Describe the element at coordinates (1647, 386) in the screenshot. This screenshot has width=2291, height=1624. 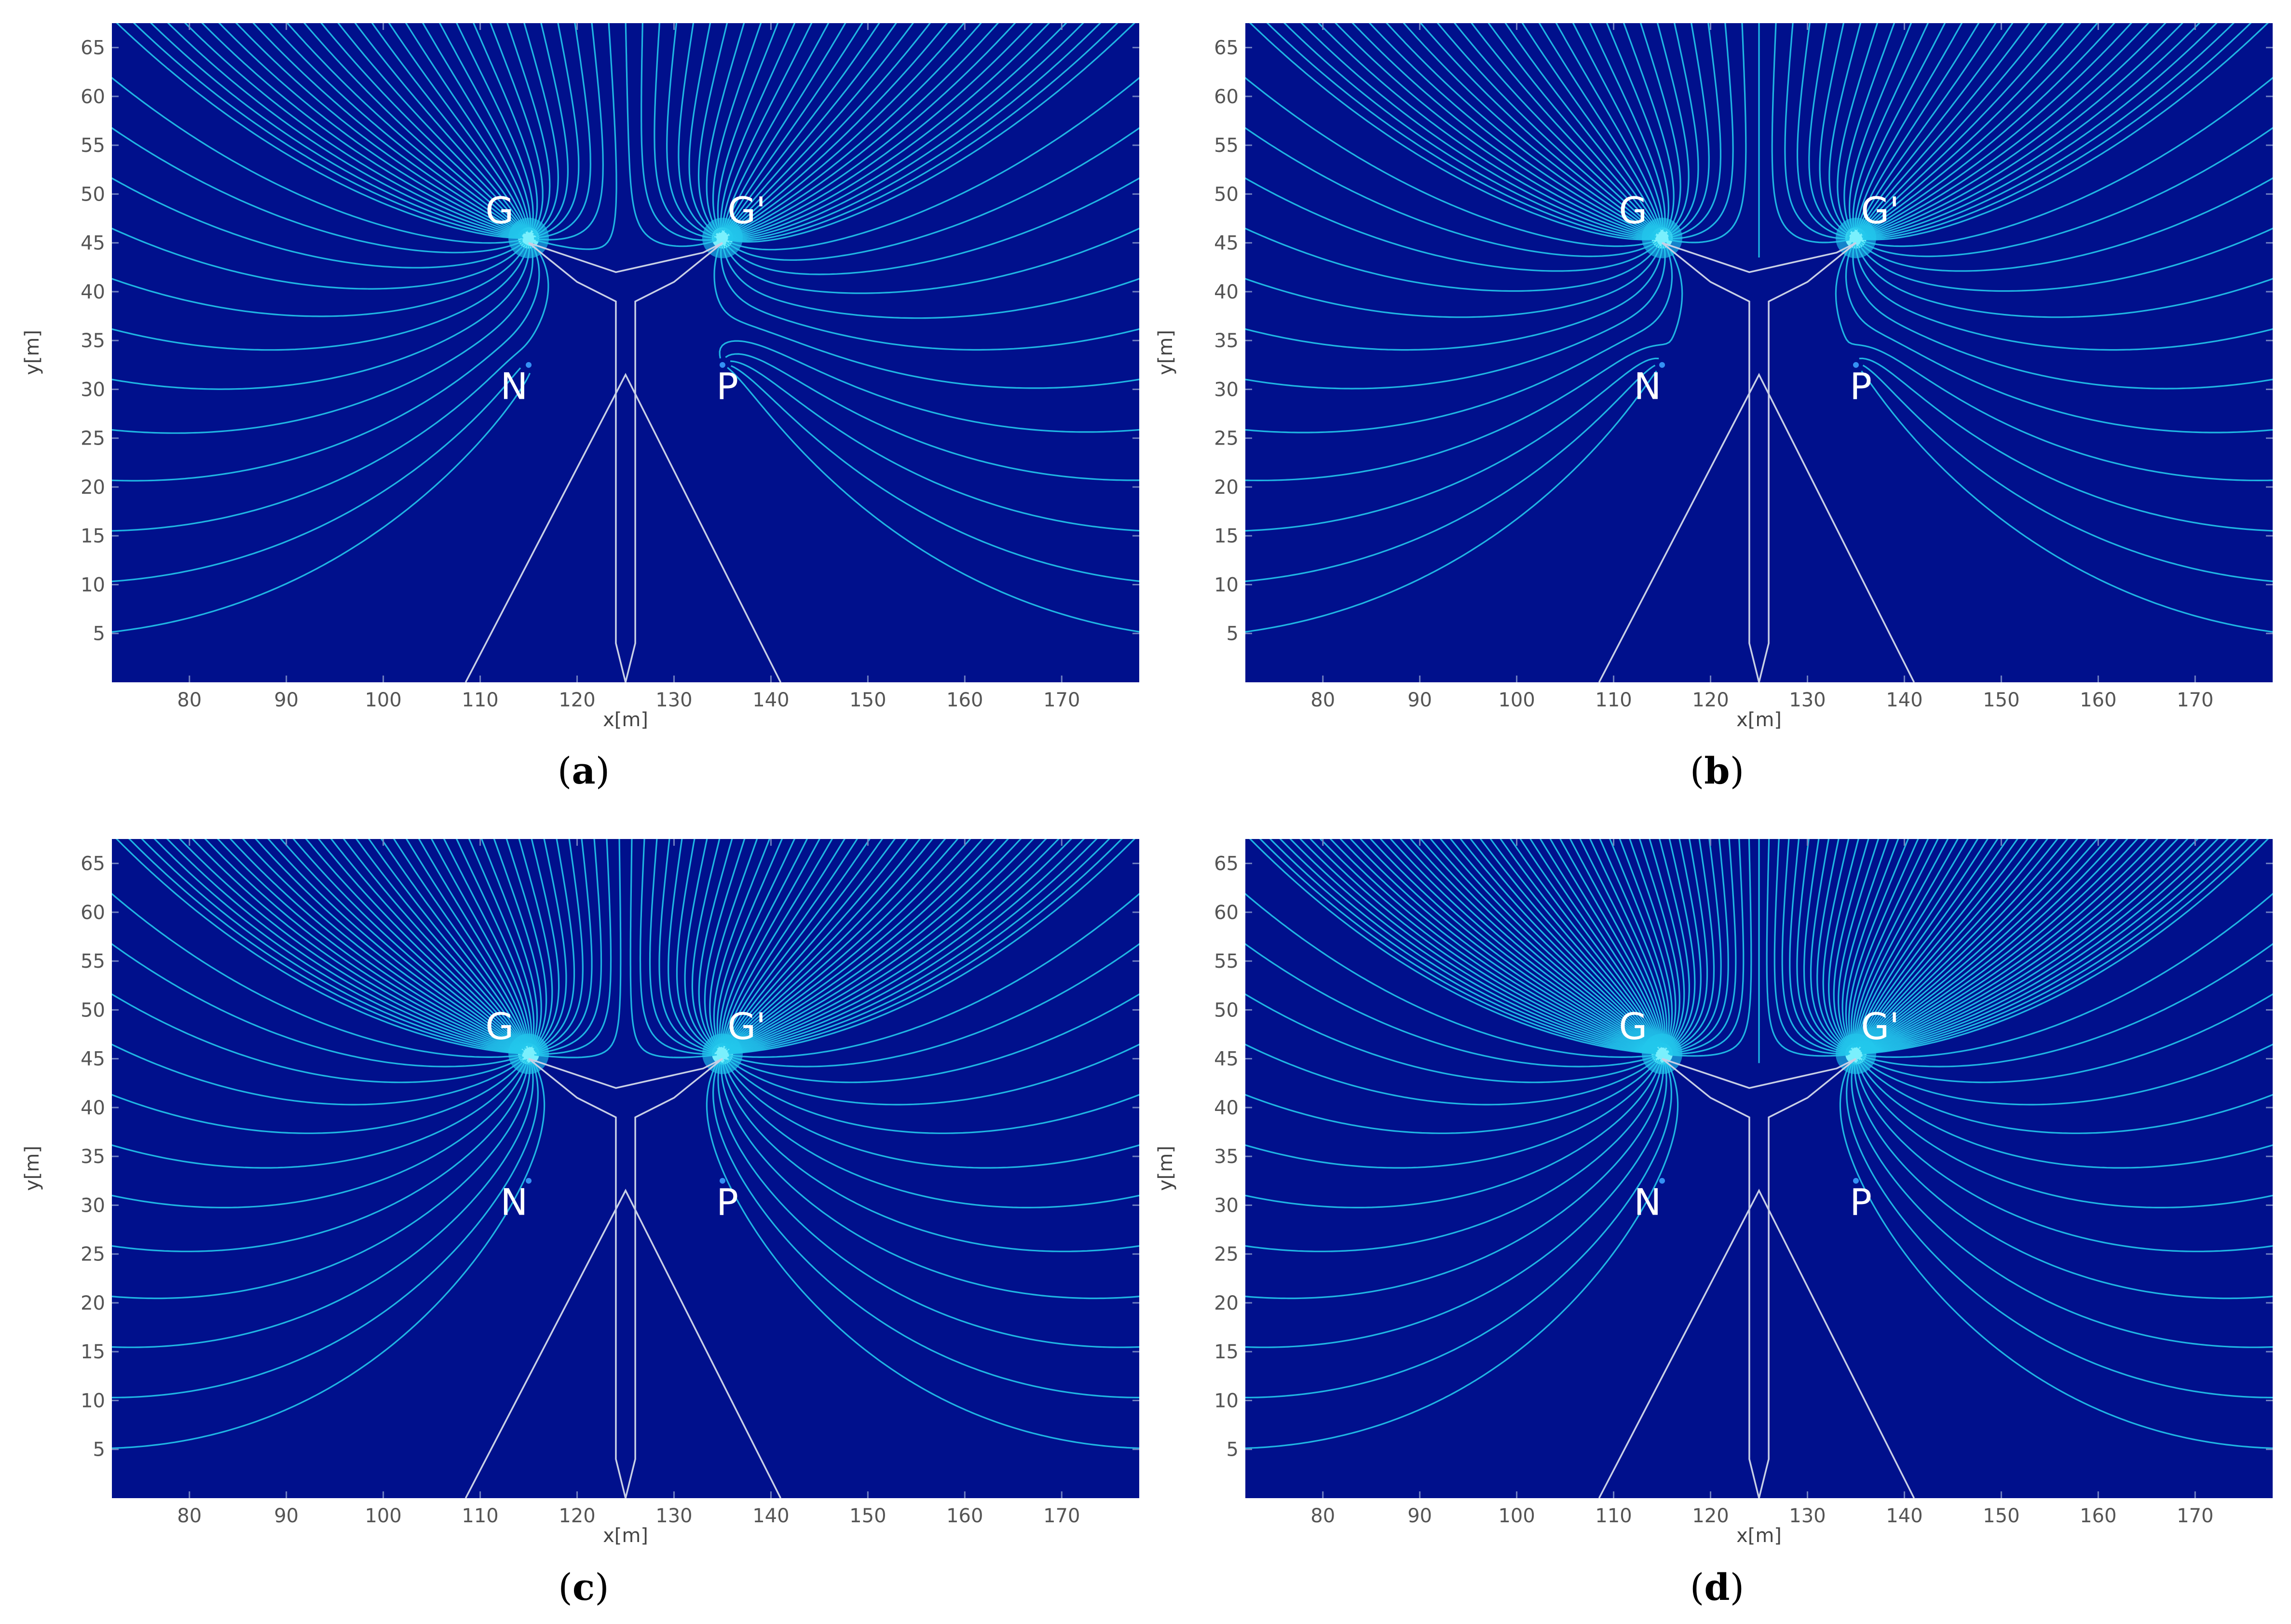
I see `point-label: N` at that location.